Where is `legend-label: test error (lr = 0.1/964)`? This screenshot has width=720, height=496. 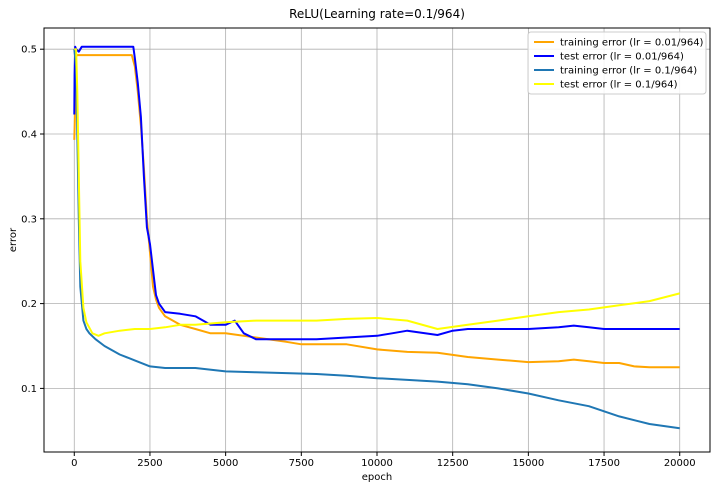
legend-label: test error (lr = 0.1/964) is located at coordinates (619, 85).